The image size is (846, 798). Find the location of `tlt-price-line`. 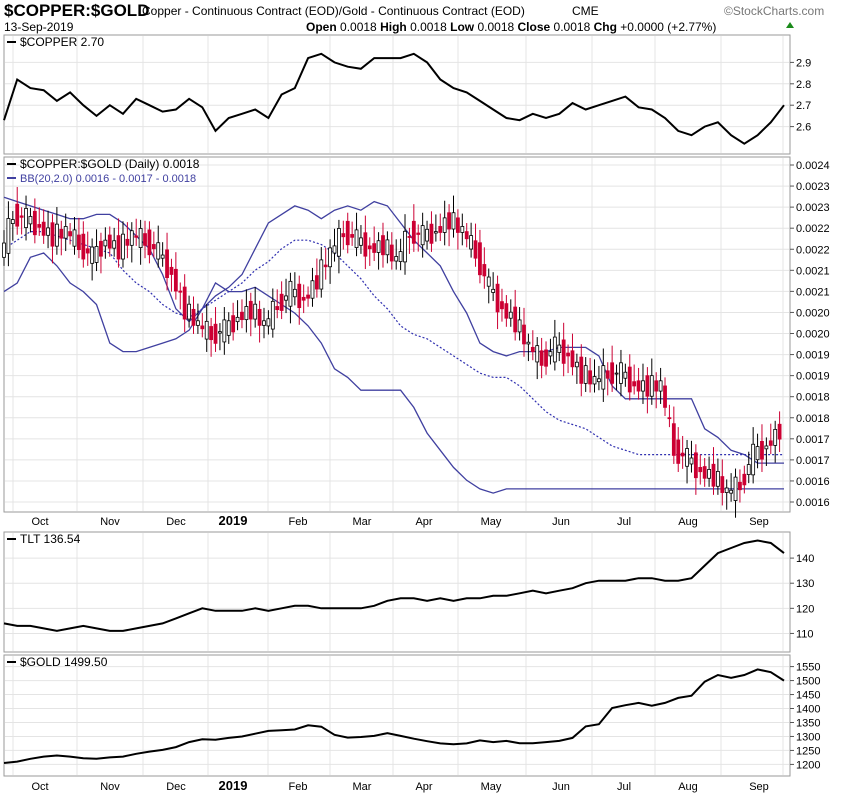

tlt-price-line is located at coordinates (394, 585).